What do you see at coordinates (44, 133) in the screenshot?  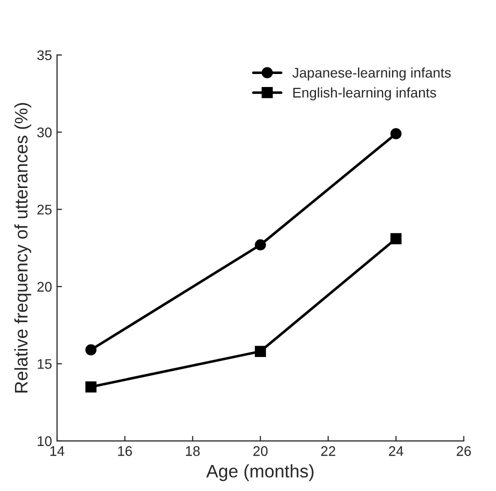 I see `y-tick-label: 30` at bounding box center [44, 133].